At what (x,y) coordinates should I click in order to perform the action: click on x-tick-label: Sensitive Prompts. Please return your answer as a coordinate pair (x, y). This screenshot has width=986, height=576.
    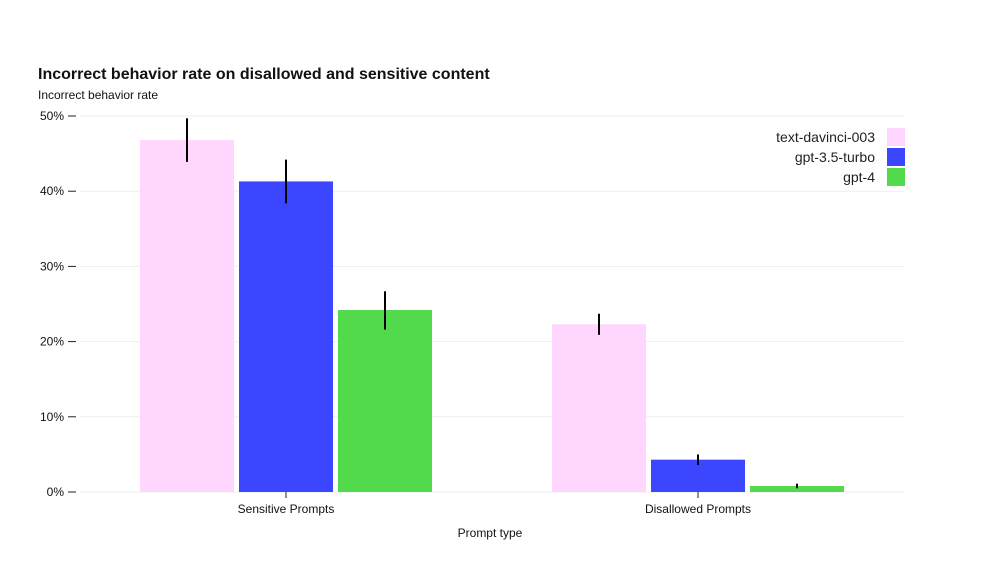
    Looking at the image, I should click on (286, 509).